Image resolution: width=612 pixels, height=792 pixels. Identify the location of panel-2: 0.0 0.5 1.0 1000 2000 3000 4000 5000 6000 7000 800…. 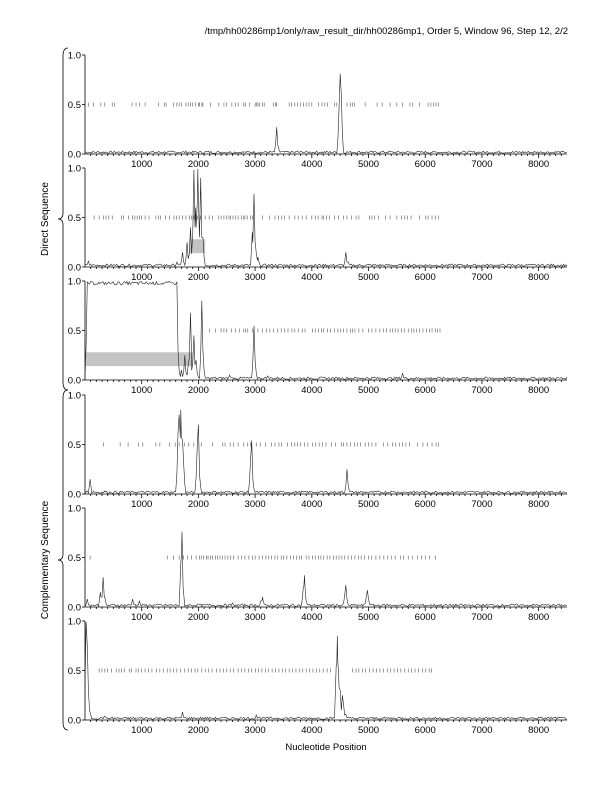
(318, 223).